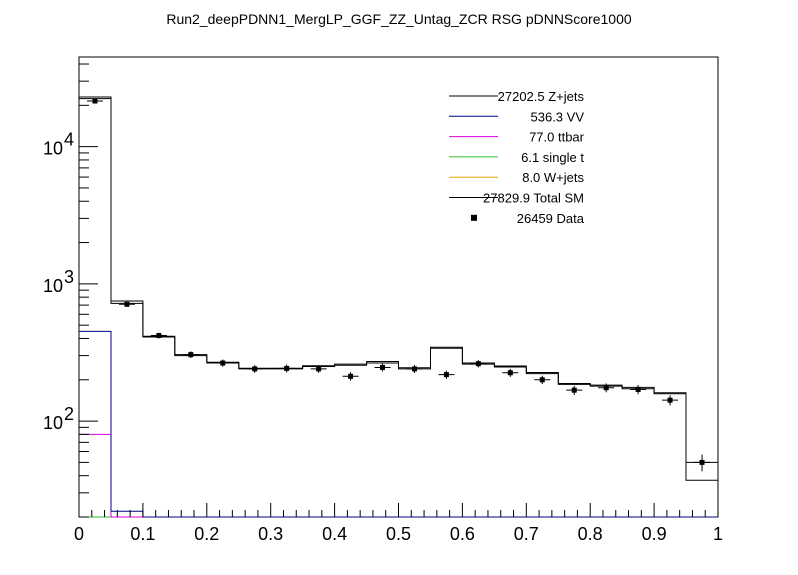 The image size is (798, 575). Describe the element at coordinates (206, 534) in the screenshot. I see `x-tick-label: 0.2` at that location.